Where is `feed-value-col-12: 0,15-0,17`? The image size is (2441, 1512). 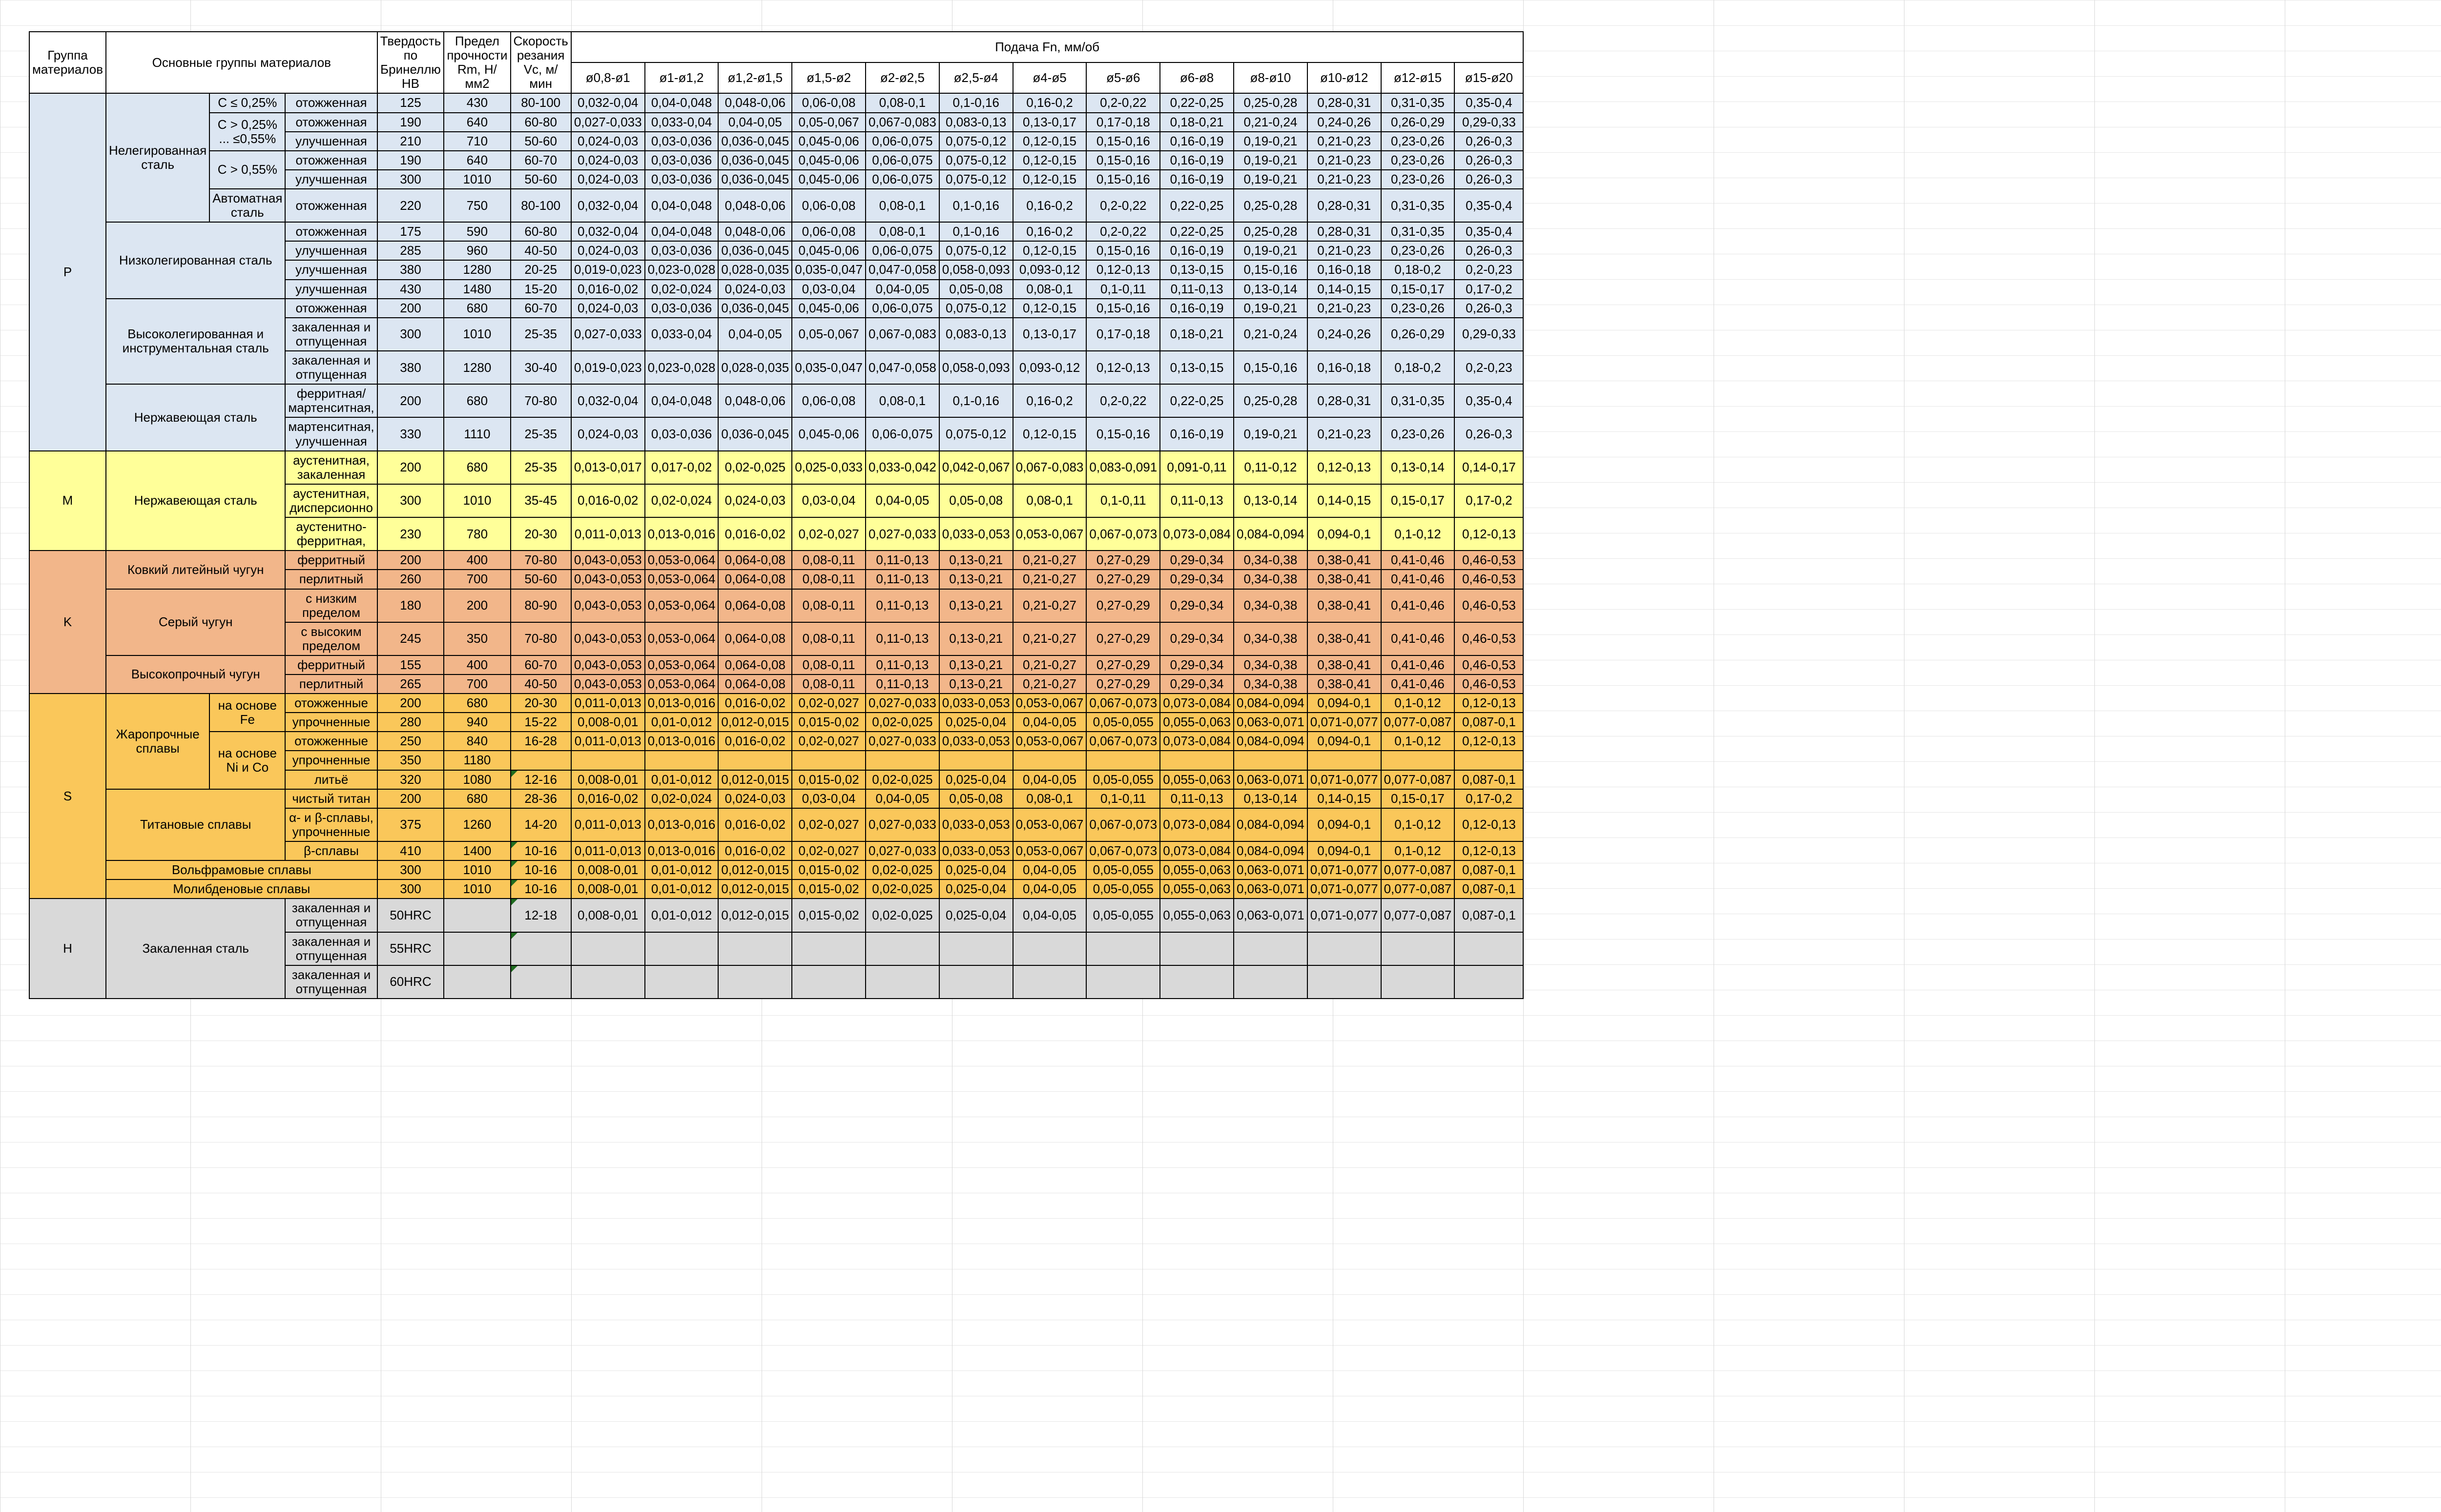 feed-value-col-12: 0,15-0,17 is located at coordinates (1418, 500).